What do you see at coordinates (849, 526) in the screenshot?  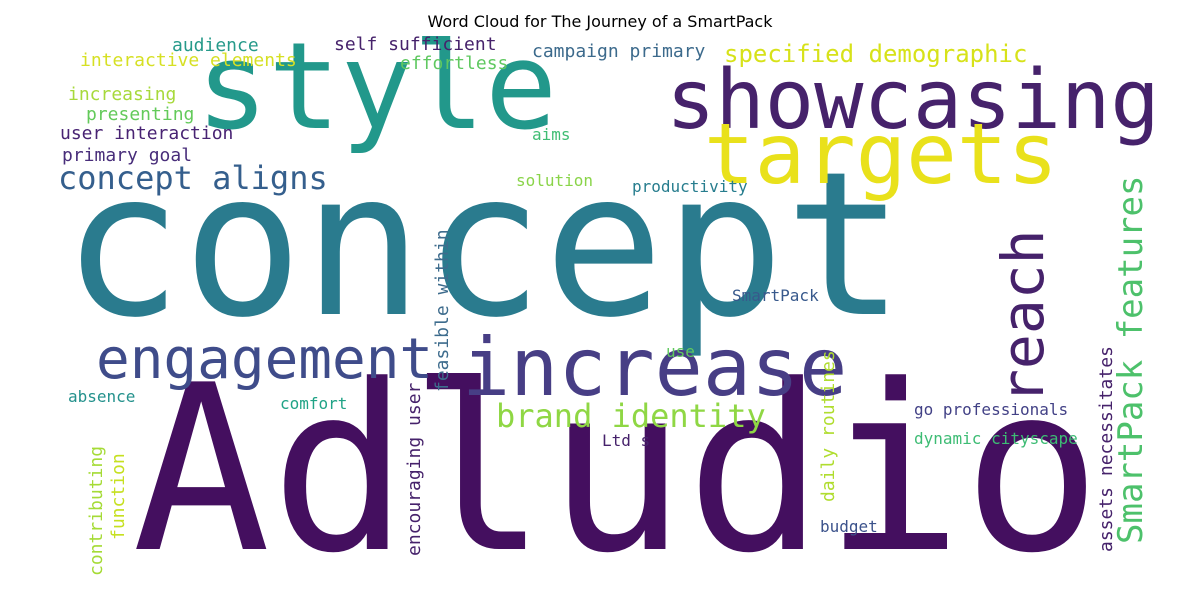 I see `word-budget: budget` at bounding box center [849, 526].